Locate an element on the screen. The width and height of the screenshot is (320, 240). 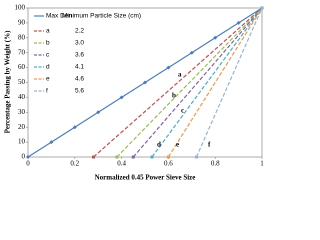
x-tick-label: 0.8 is located at coordinates (215, 164).